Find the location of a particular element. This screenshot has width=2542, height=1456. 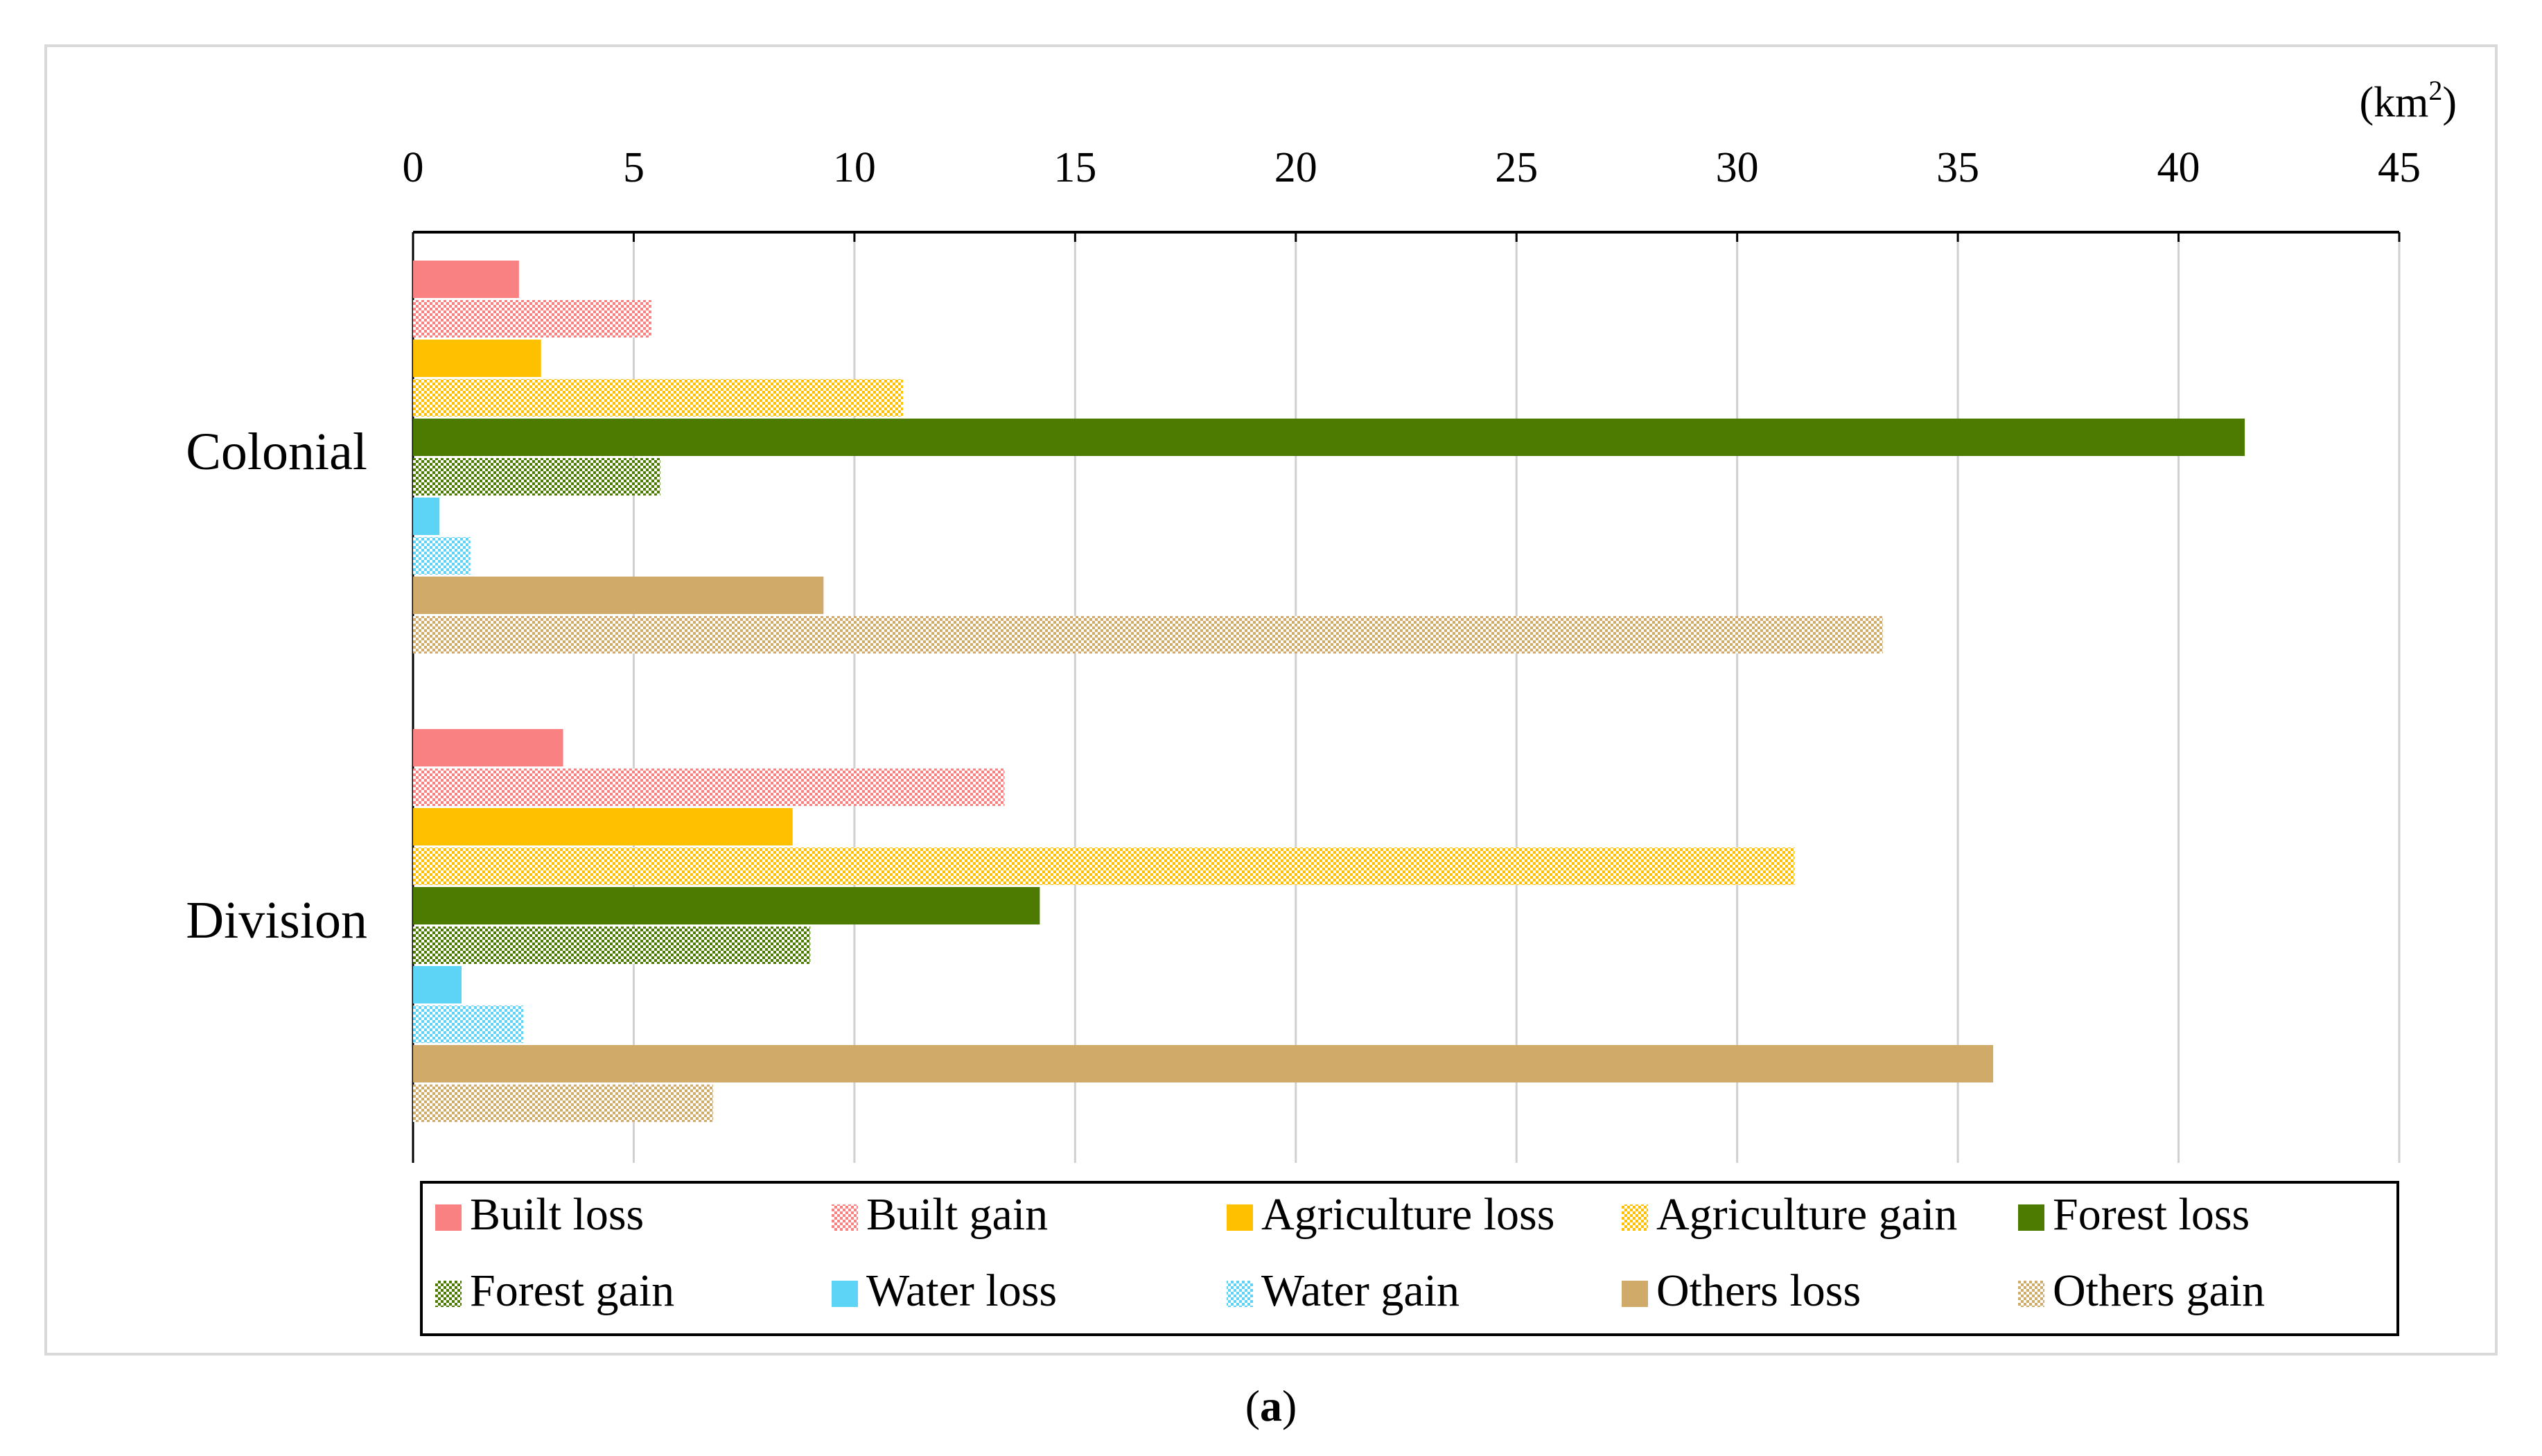

legend-item-others-loss: Others loss is located at coordinates (1741, 1291).